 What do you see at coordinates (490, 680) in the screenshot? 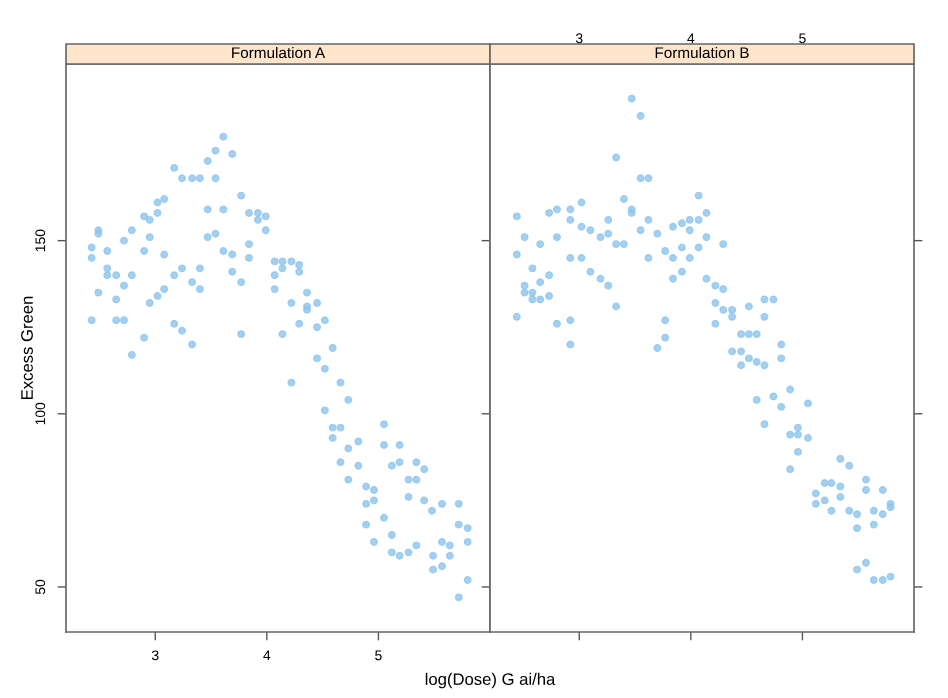
I see `x-axis-title: log(Dose) G ai/ha` at bounding box center [490, 680].